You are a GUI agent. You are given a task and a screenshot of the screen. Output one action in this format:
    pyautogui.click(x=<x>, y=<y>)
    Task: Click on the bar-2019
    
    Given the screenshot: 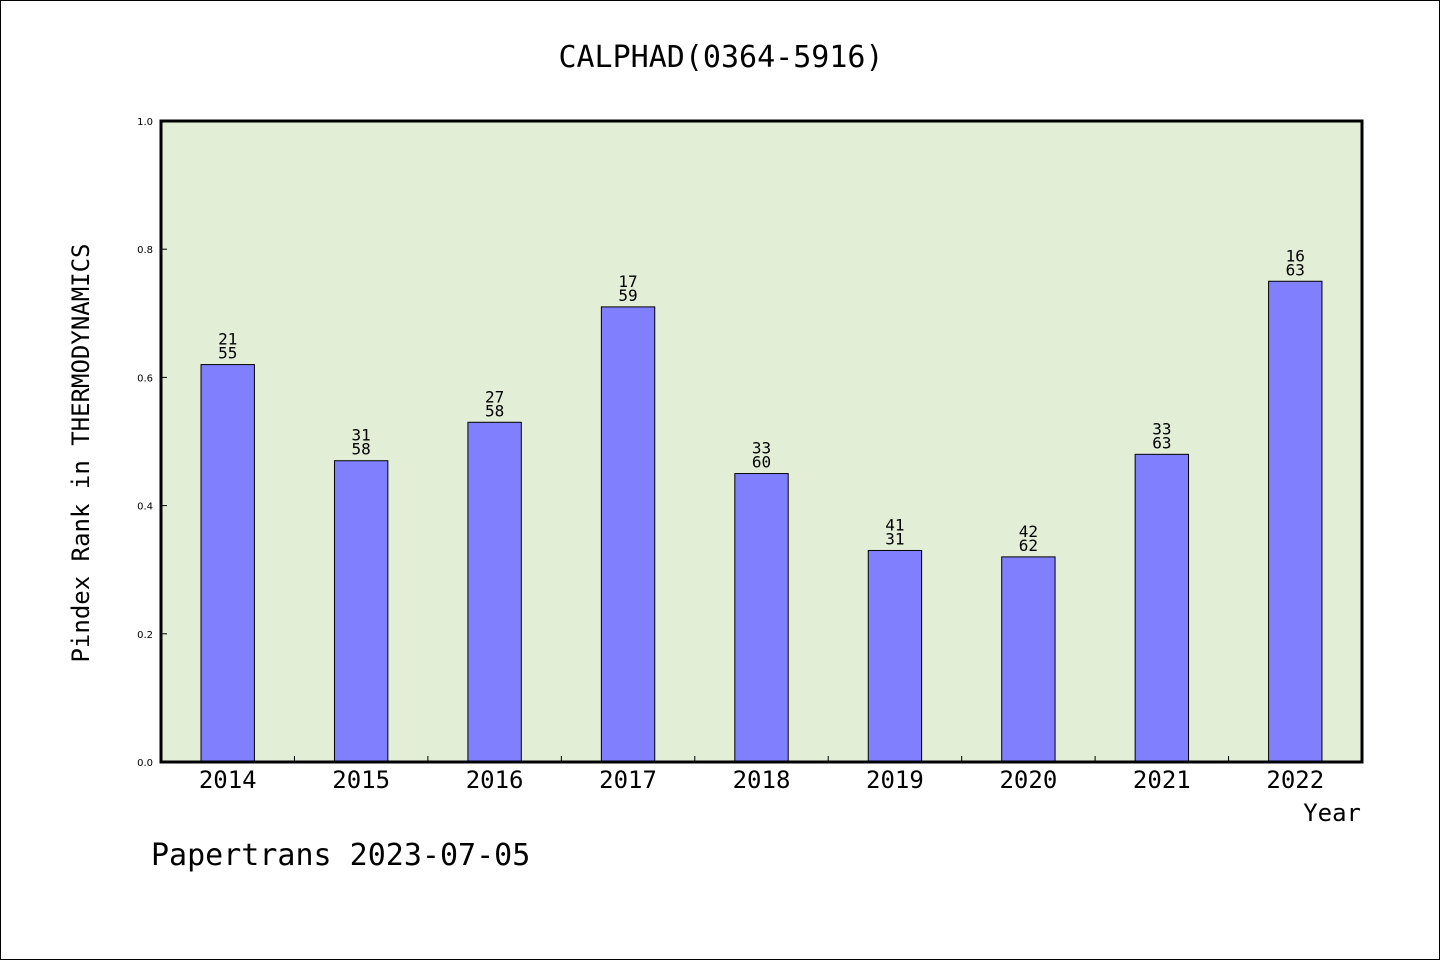 What is the action you would take?
    pyautogui.click(x=895, y=656)
    